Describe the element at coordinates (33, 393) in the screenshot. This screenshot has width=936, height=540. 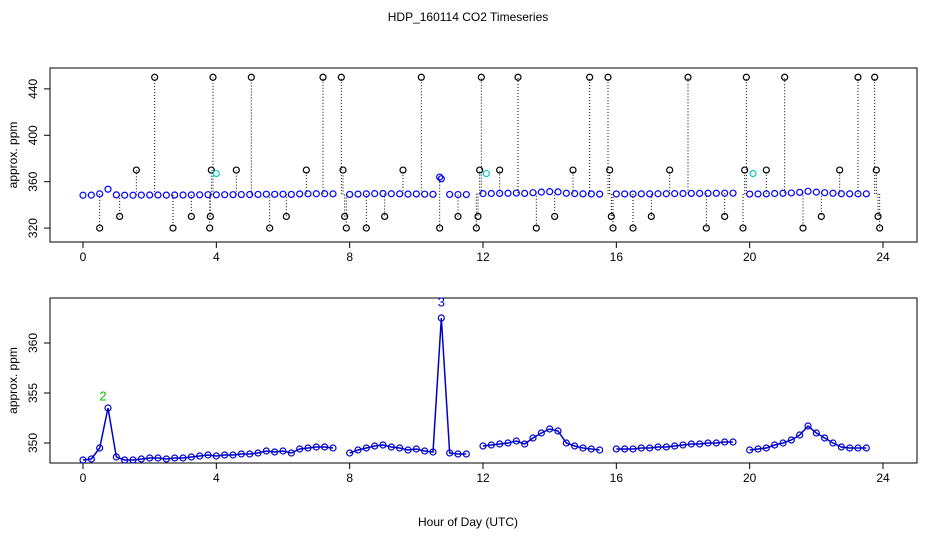
I see `y-tick-label: 355` at that location.